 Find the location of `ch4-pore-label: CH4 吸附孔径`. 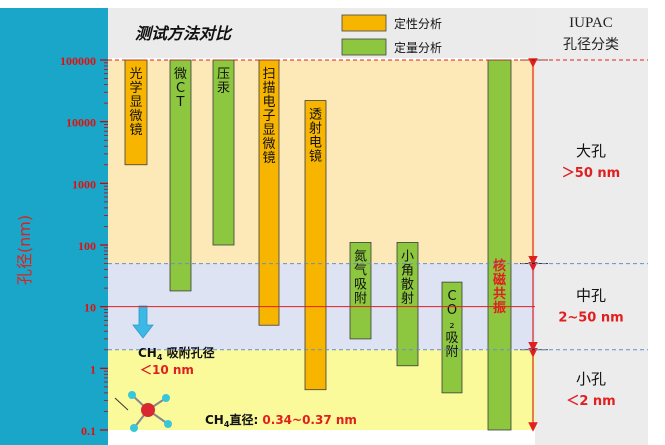

ch4-pore-label: CH4 吸附孔径 is located at coordinates (176, 353).